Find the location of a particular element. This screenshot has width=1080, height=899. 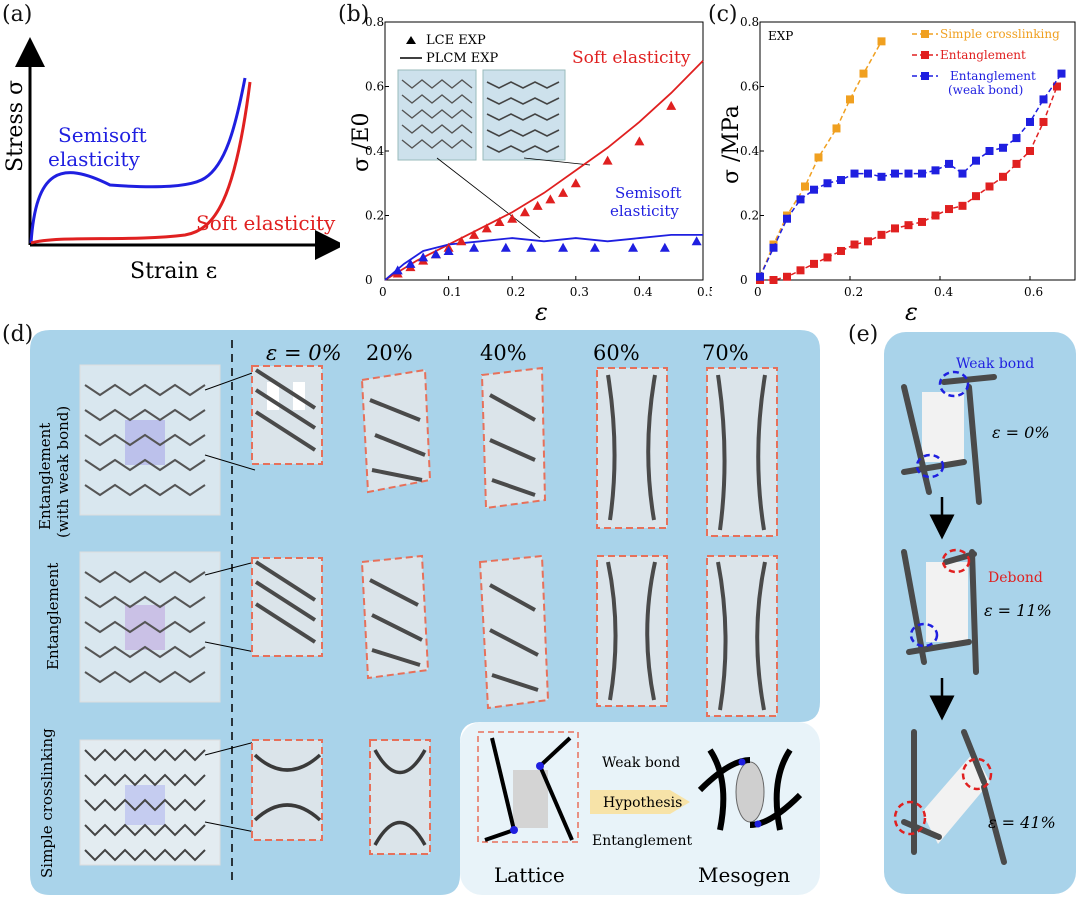

strain-axis-label: Strain ε is located at coordinates (173, 271).